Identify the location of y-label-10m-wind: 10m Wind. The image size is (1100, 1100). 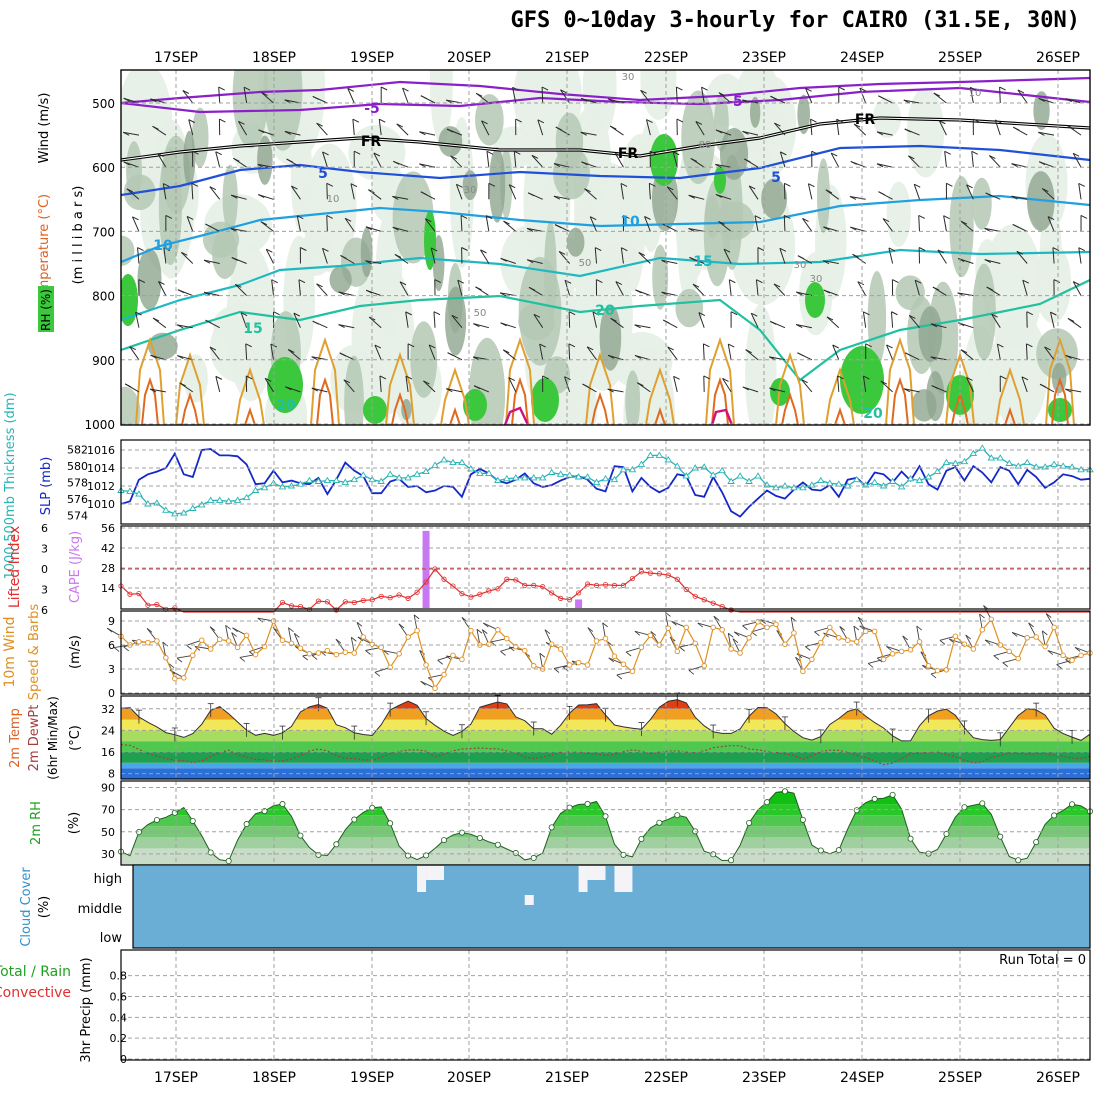
(10, 651).